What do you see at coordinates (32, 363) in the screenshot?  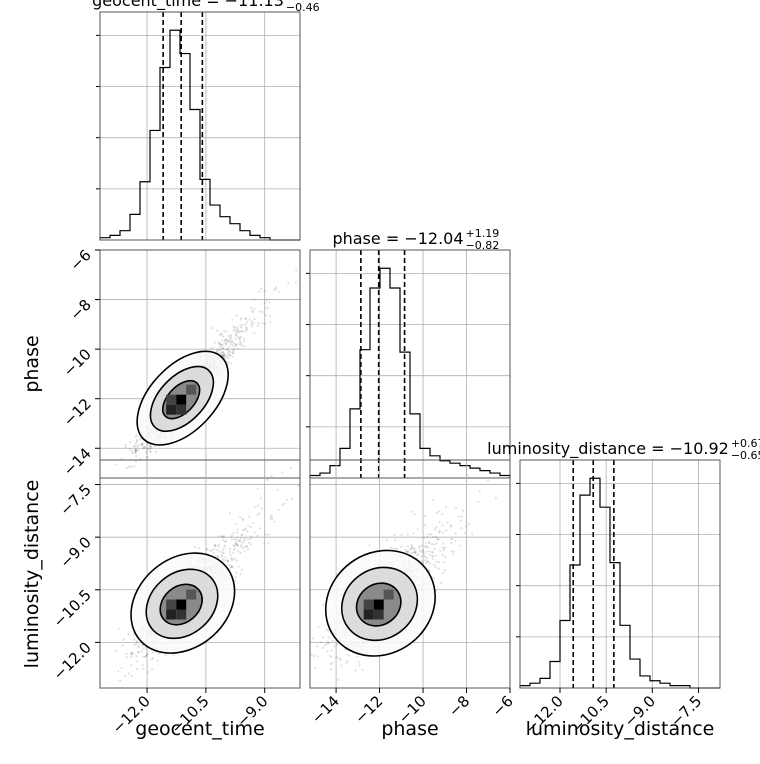 I see `y-axis-label-phase: phase` at bounding box center [32, 363].